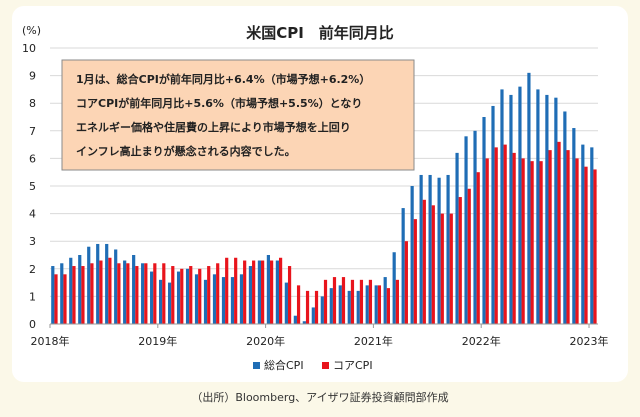  Describe the element at coordinates (32, 186) in the screenshot. I see `y-tick-label: 5` at that location.